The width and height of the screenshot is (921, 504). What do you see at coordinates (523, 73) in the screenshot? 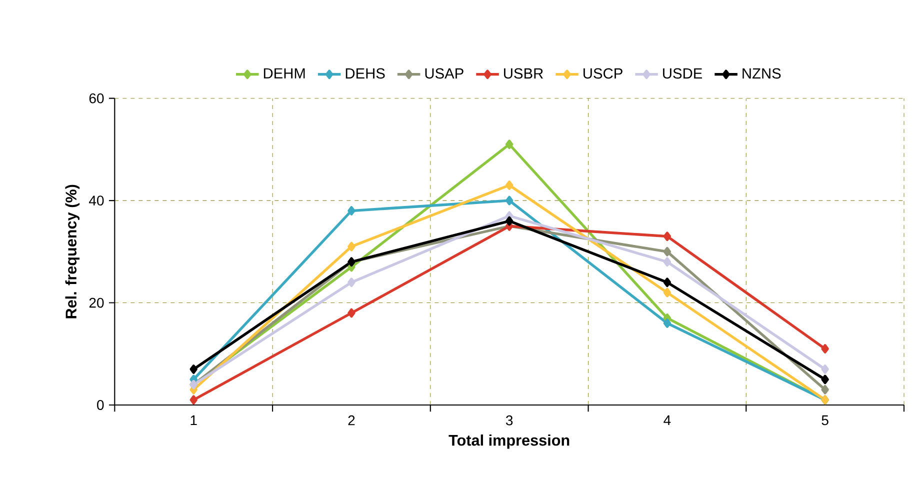
I see `legend-label: USBR` at bounding box center [523, 73].